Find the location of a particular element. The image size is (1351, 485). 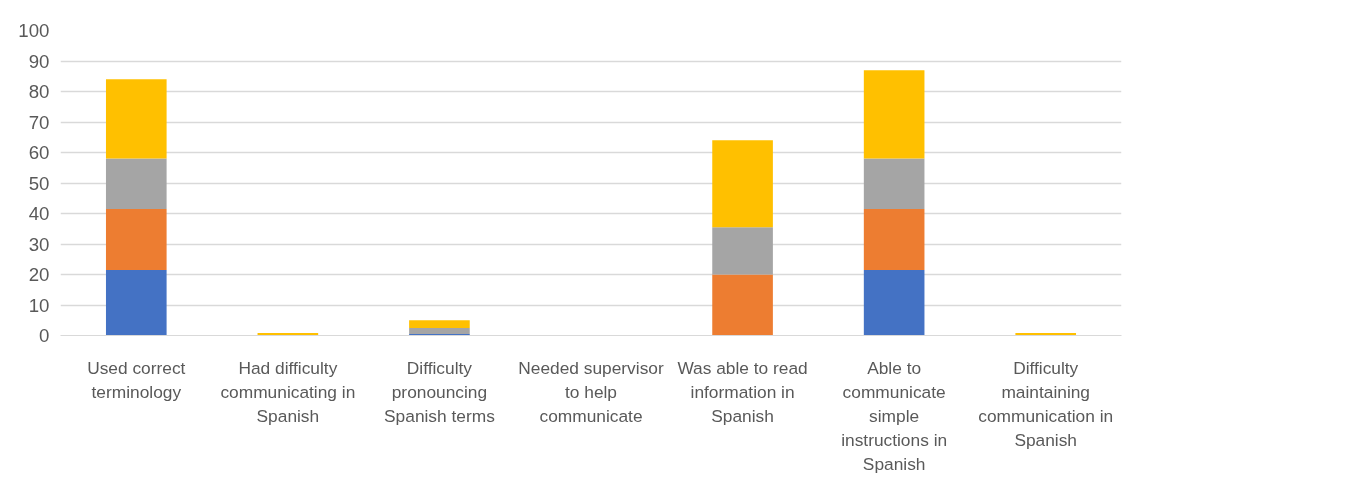

x-tick-label: Able to communicate simple instructions in Spanish is located at coordinates (894, 415).